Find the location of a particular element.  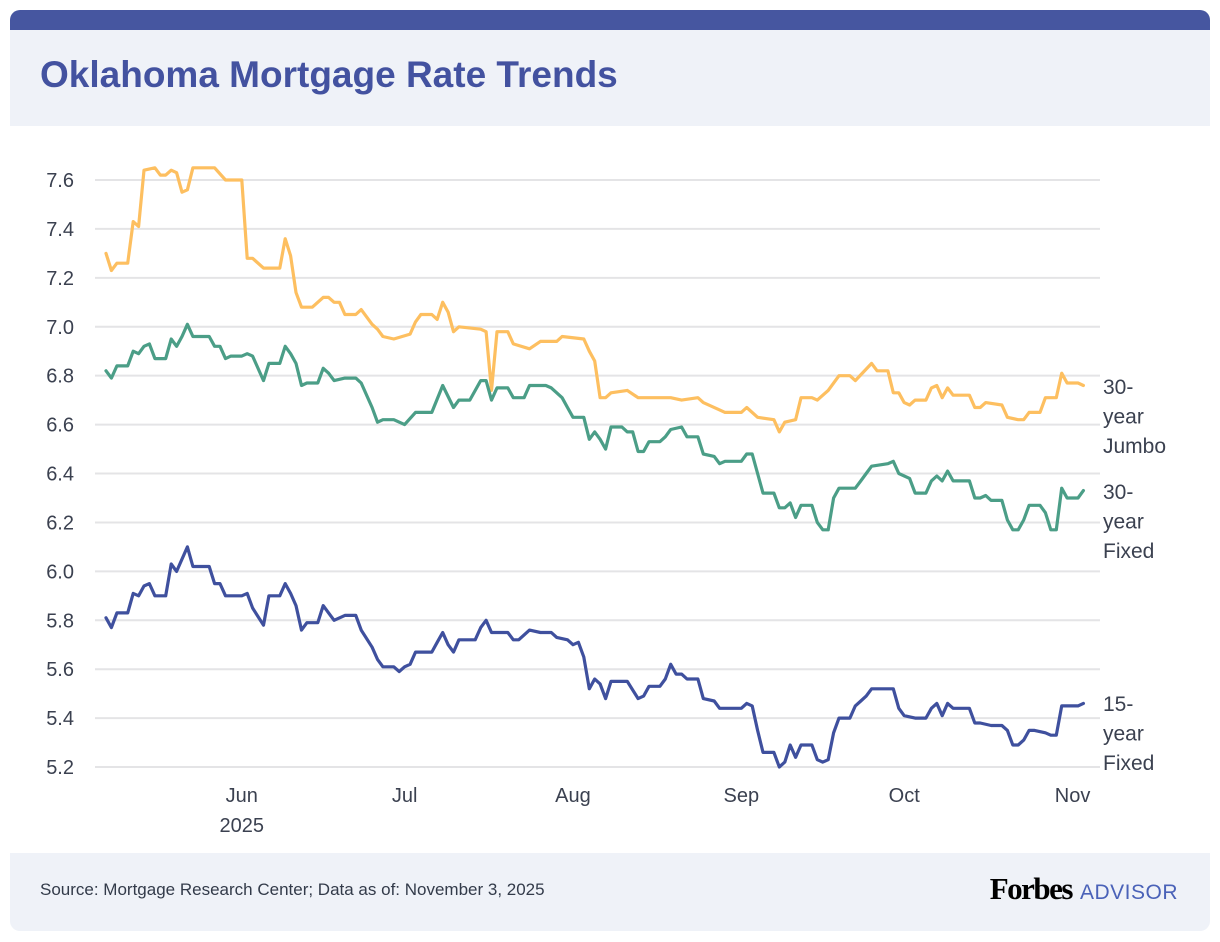

y-tick-label: 6.6 is located at coordinates (60, 426).